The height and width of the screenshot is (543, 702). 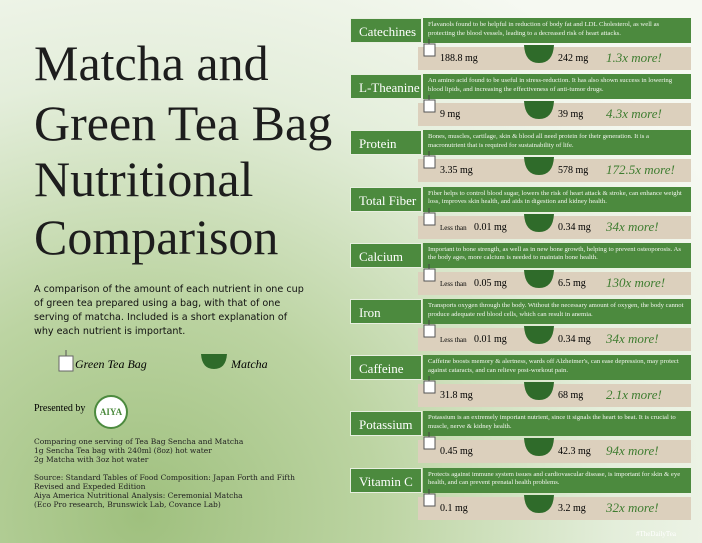 I want to click on bag-amount: 0.1 mg, so click(x=454, y=508).